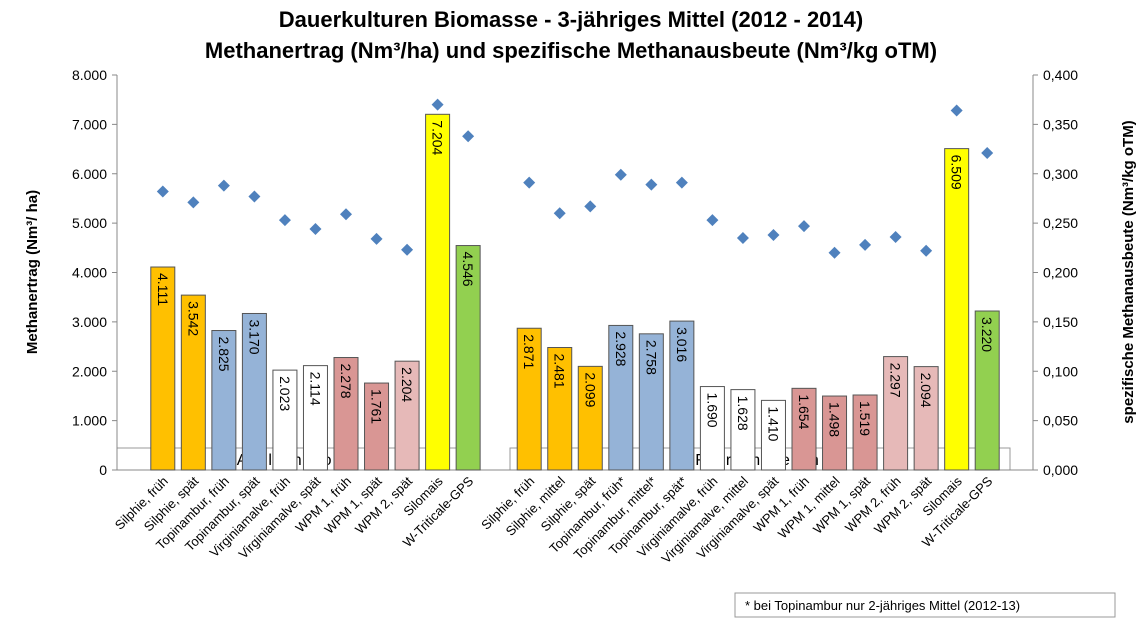  I want to click on y-tick-label: 4.000, so click(89, 273).